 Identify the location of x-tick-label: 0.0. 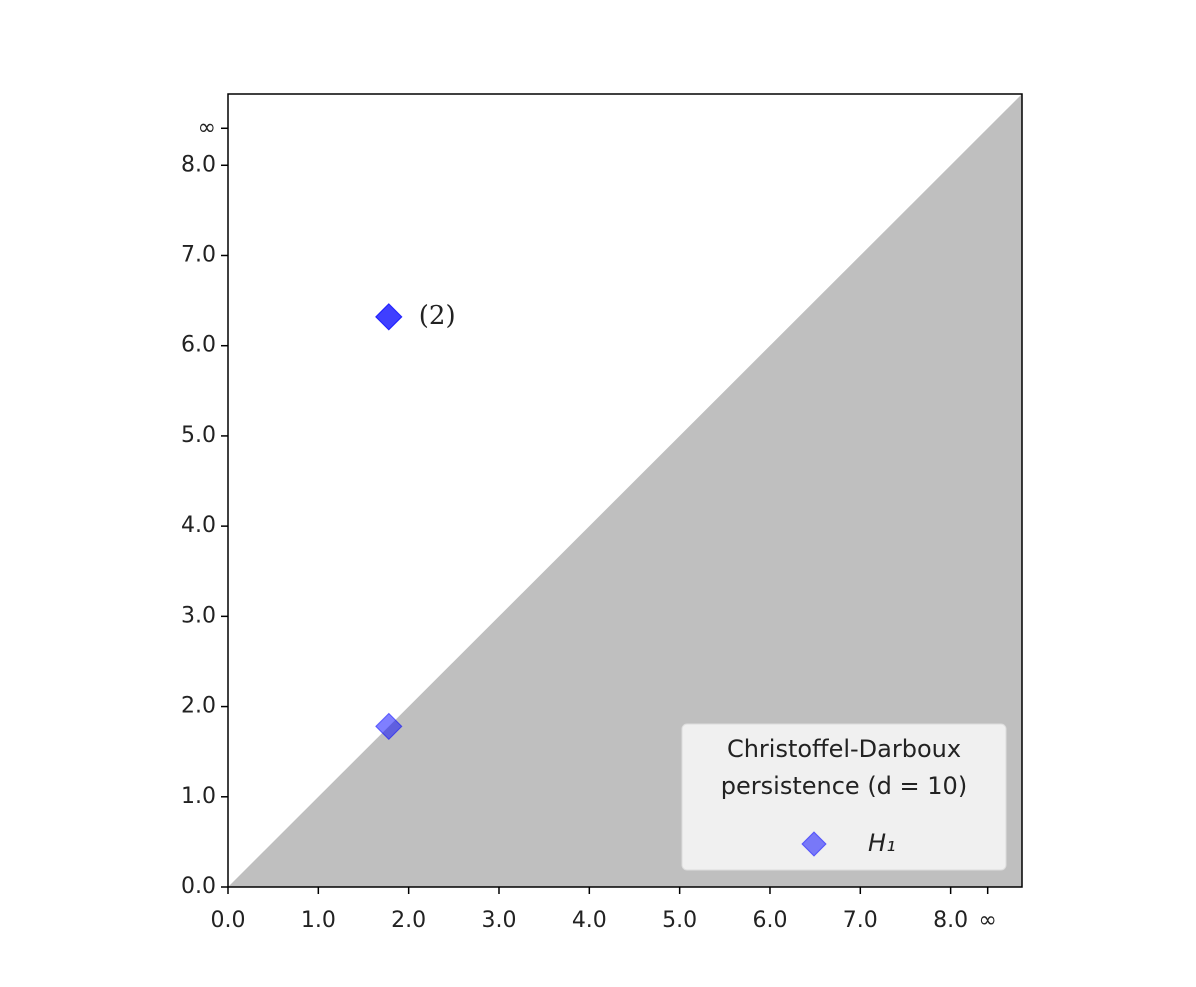
(228, 920).